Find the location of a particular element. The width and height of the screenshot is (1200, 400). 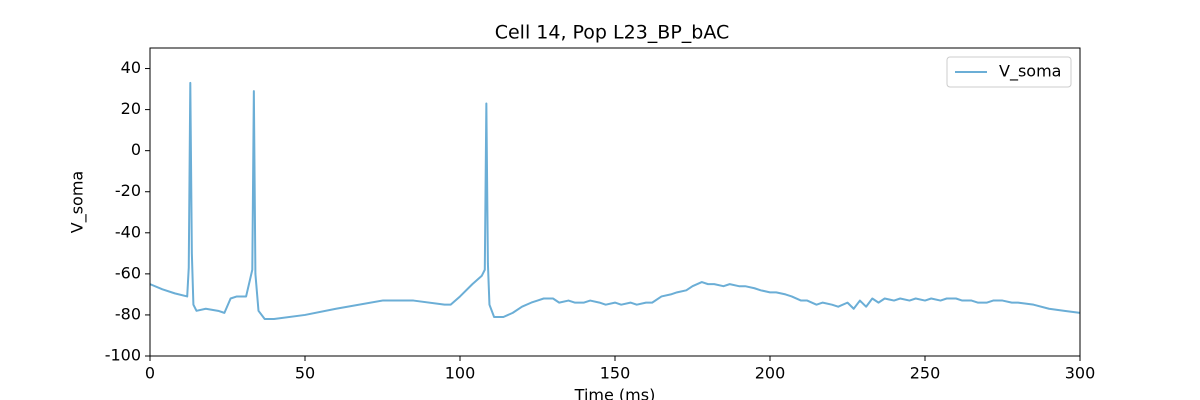

x-tick-label: 100 is located at coordinates (460, 373).